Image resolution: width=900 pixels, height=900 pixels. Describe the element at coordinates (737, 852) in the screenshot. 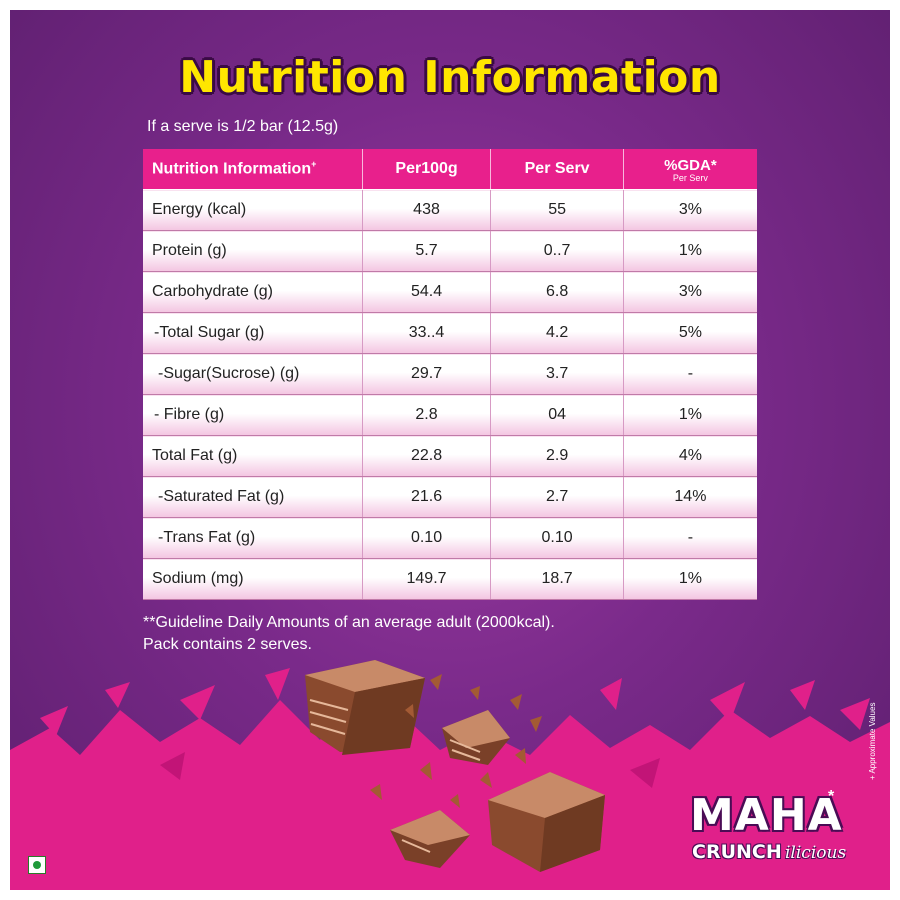

I see `brand-logo-crunch: CRUNCH` at that location.